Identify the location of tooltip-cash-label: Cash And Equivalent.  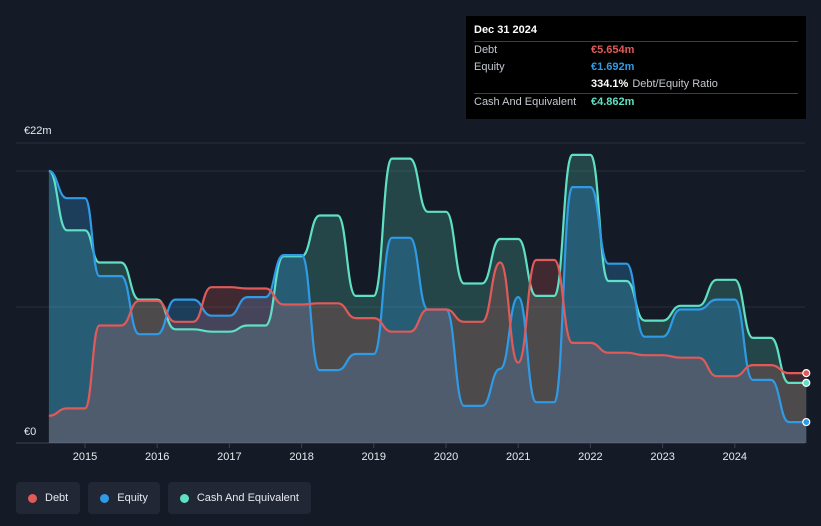
(525, 102).